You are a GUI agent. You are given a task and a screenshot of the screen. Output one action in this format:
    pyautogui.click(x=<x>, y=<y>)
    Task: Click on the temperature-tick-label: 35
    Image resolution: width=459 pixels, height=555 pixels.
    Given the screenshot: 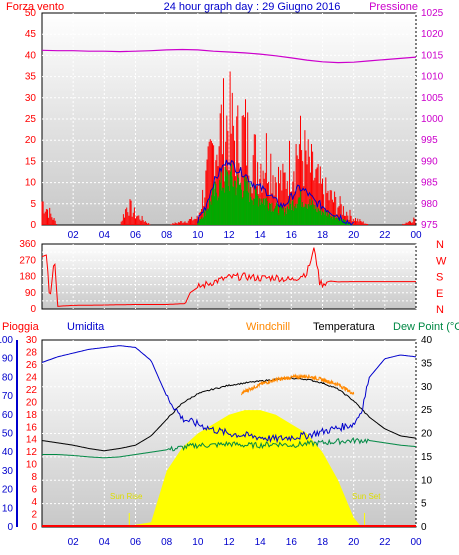 What is the action you would take?
    pyautogui.click(x=427, y=363)
    